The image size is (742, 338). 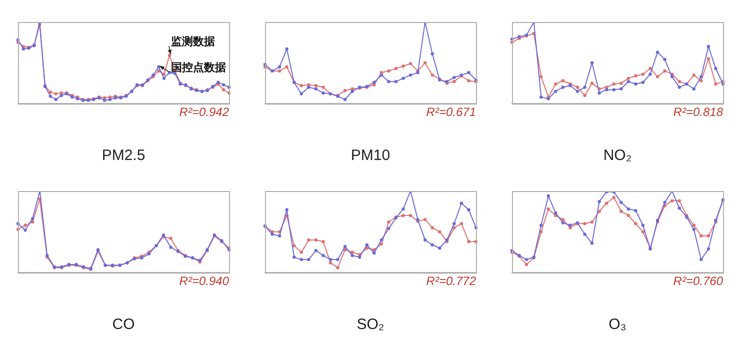 What do you see at coordinates (617, 155) in the screenshot?
I see `text: NO₂` at bounding box center [617, 155].